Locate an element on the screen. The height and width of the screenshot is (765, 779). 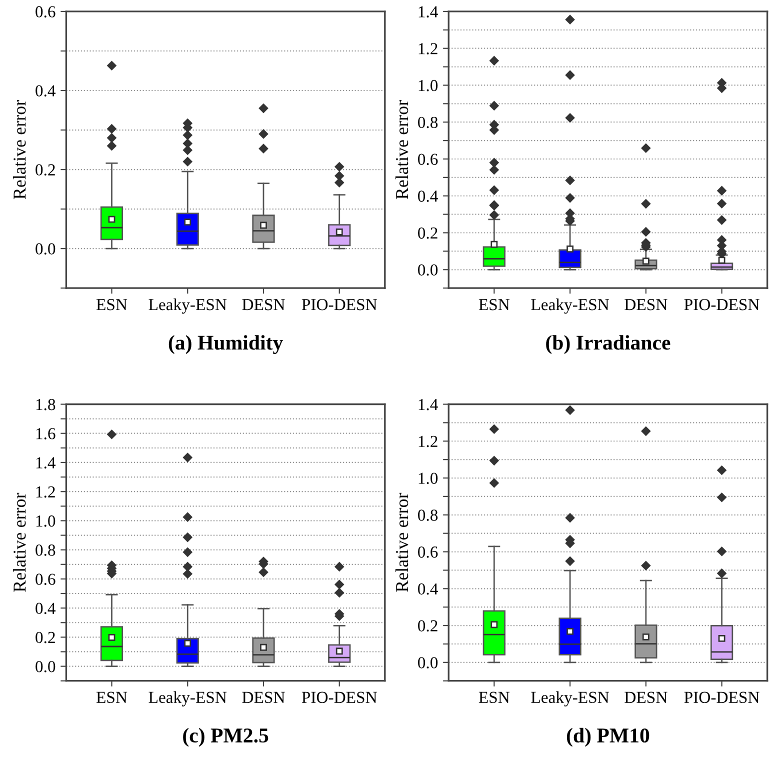
text: (d) PM10 is located at coordinates (608, 737).